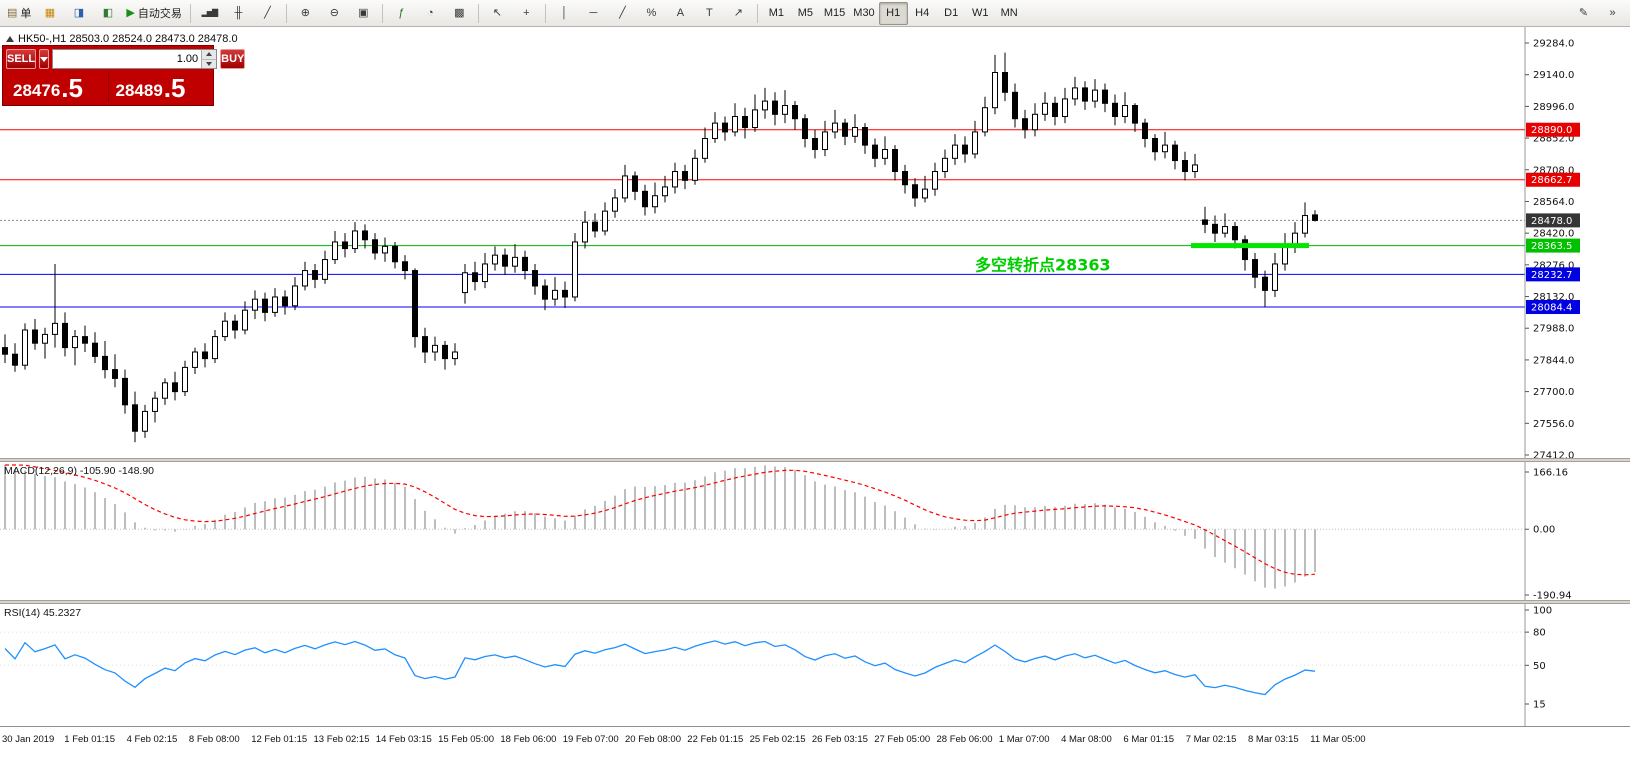  I want to click on periods-button: ◔, so click(430, 13).